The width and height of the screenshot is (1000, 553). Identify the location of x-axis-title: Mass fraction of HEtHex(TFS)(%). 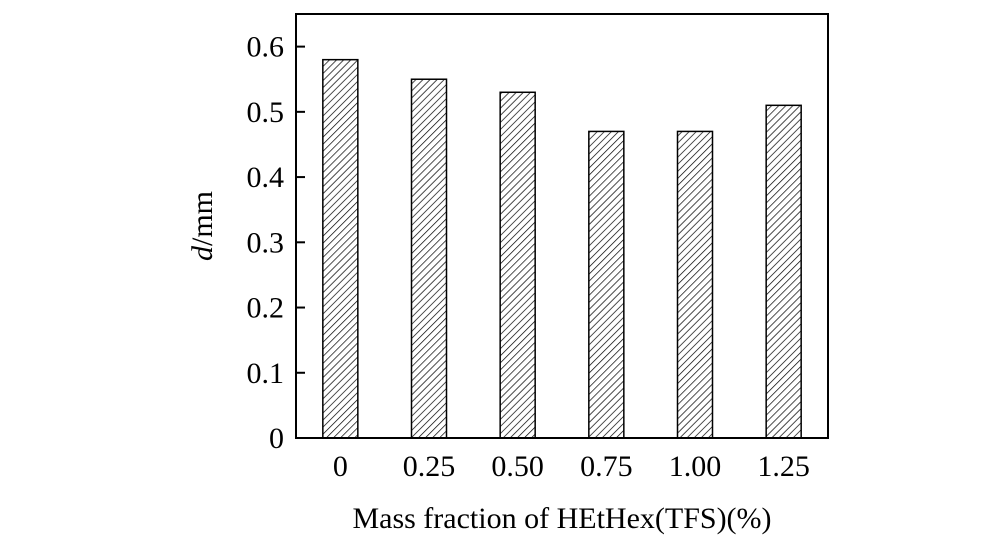
(561, 518).